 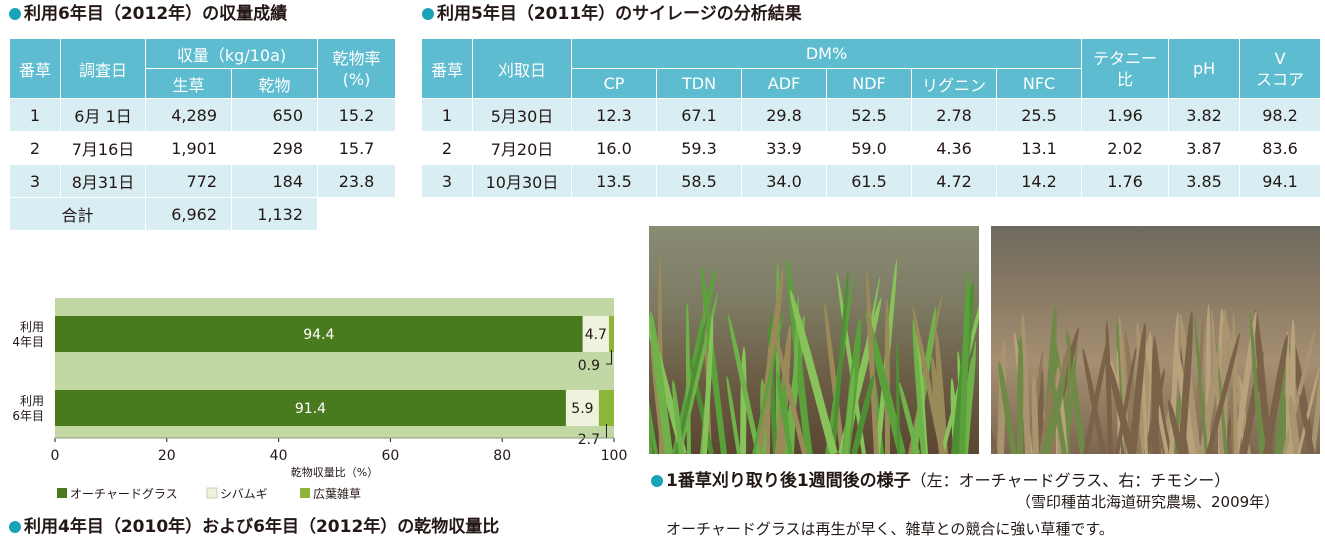 What do you see at coordinates (522, 115) in the screenshot?
I see `cell-date: 5月30日` at bounding box center [522, 115].